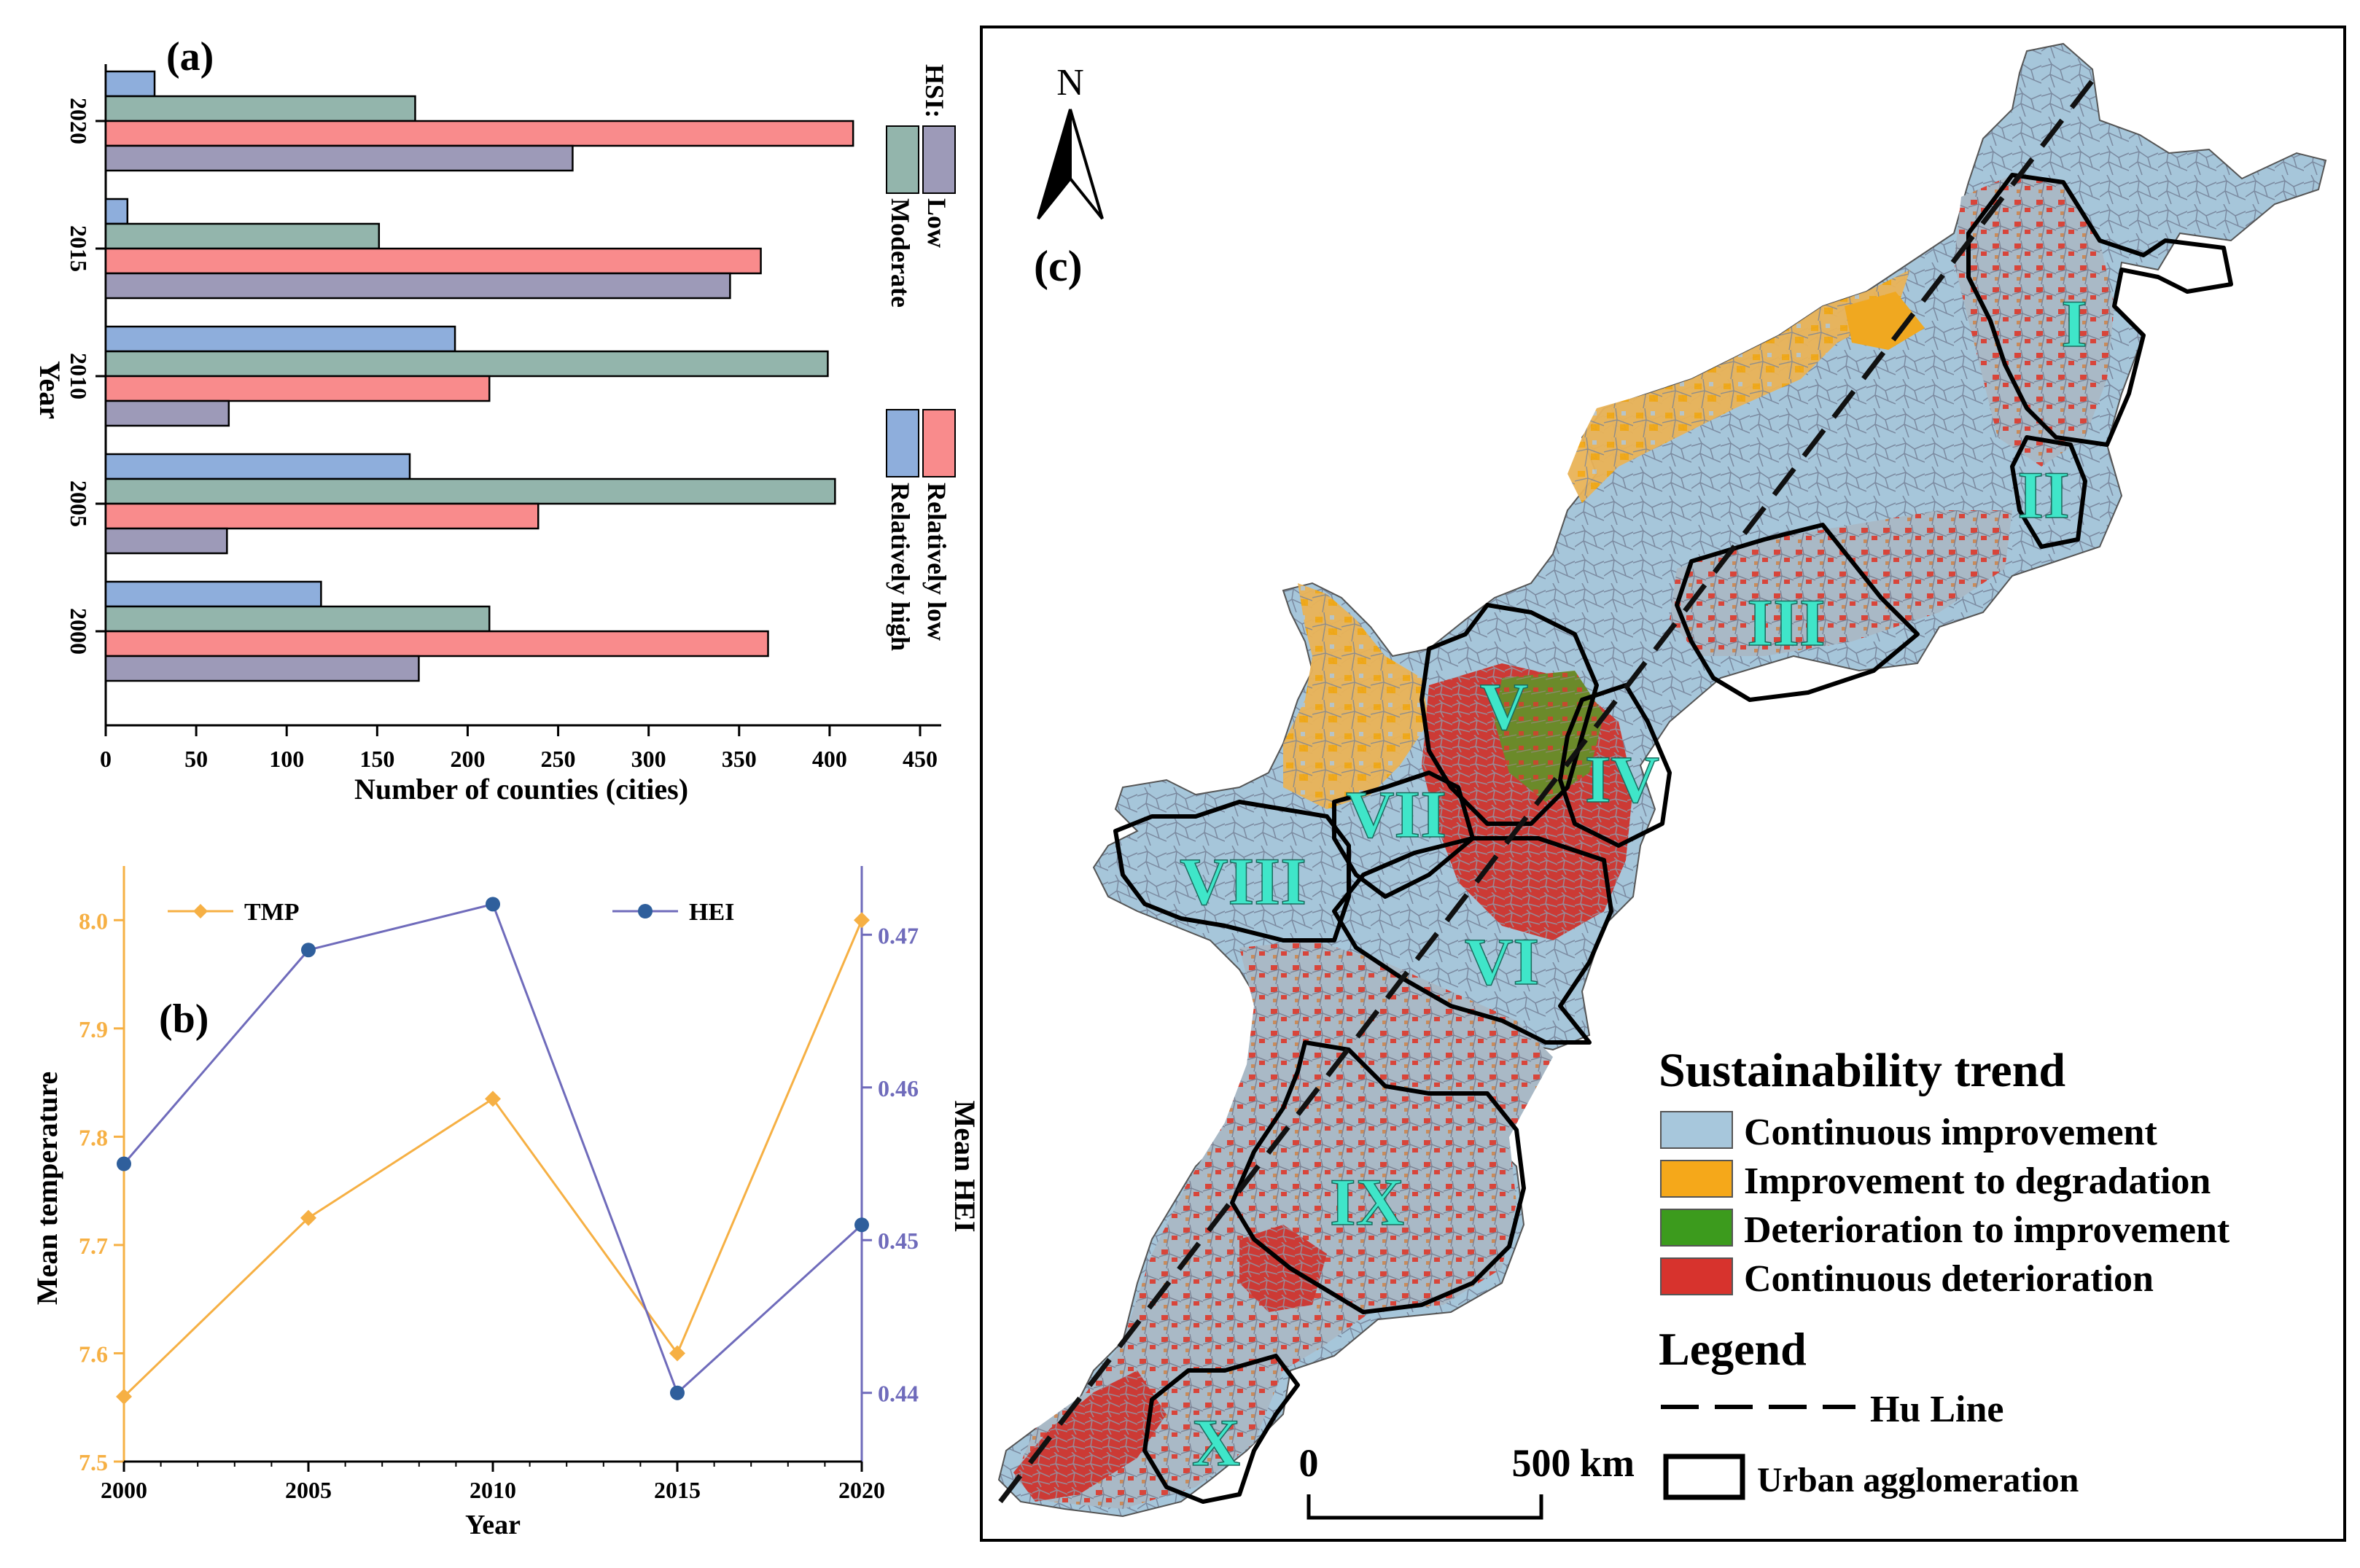  Describe the element at coordinates (308, 1490) in the screenshot. I see `b-x-tick-2005: 2005` at that location.